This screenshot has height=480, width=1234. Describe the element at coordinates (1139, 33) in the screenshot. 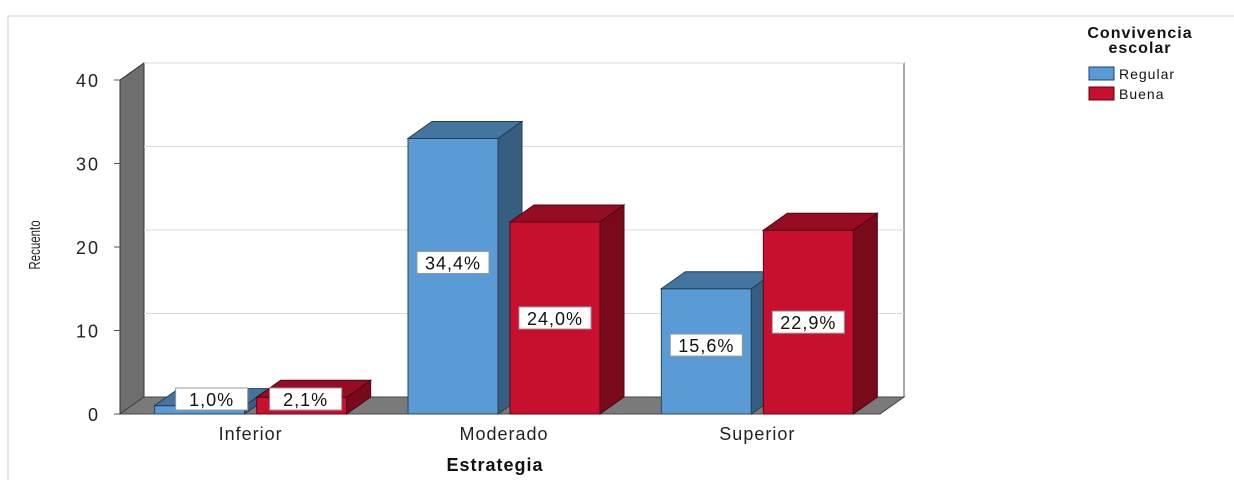

I see `legend-title: Convivencia` at that location.